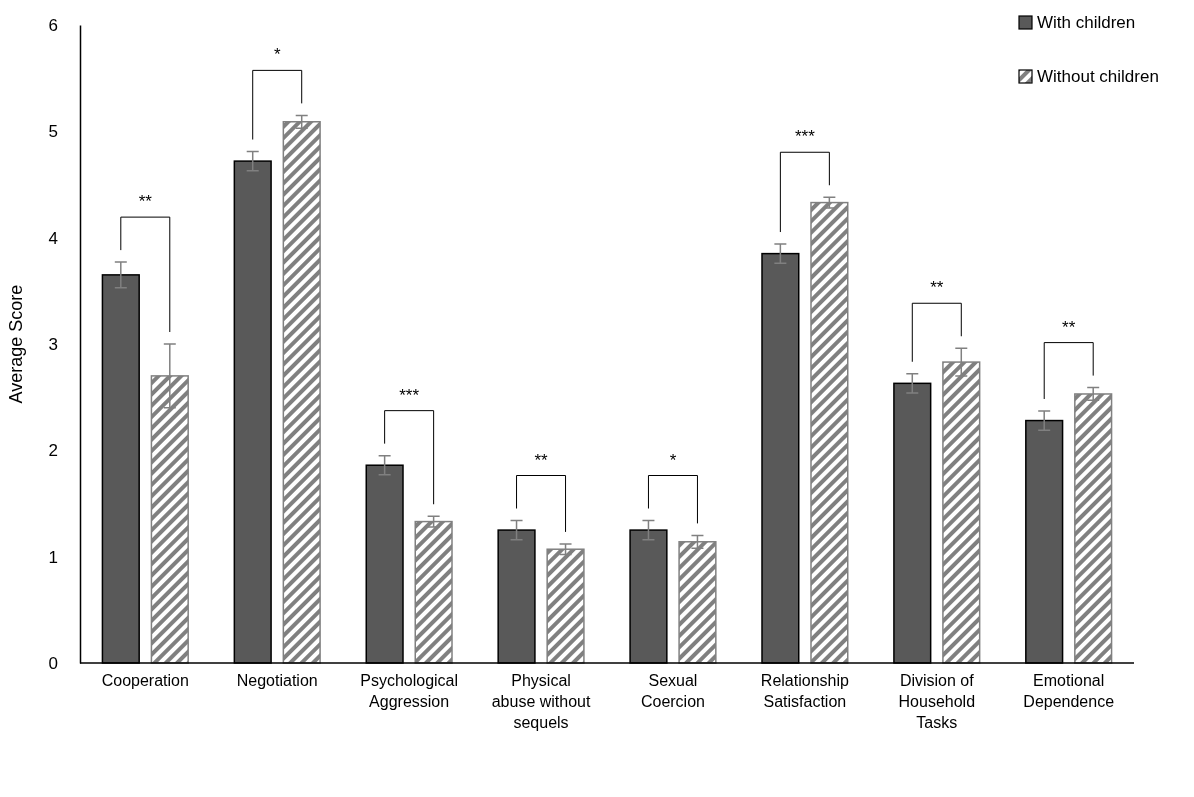 This screenshot has width=1194, height=797. I want to click on y-axis-title: Average Score, so click(16, 344).